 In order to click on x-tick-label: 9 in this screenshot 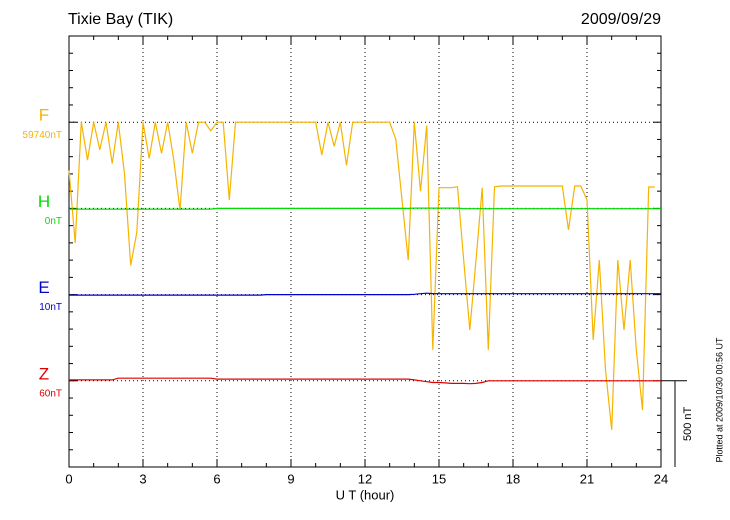, I will do `click(290, 478)`.